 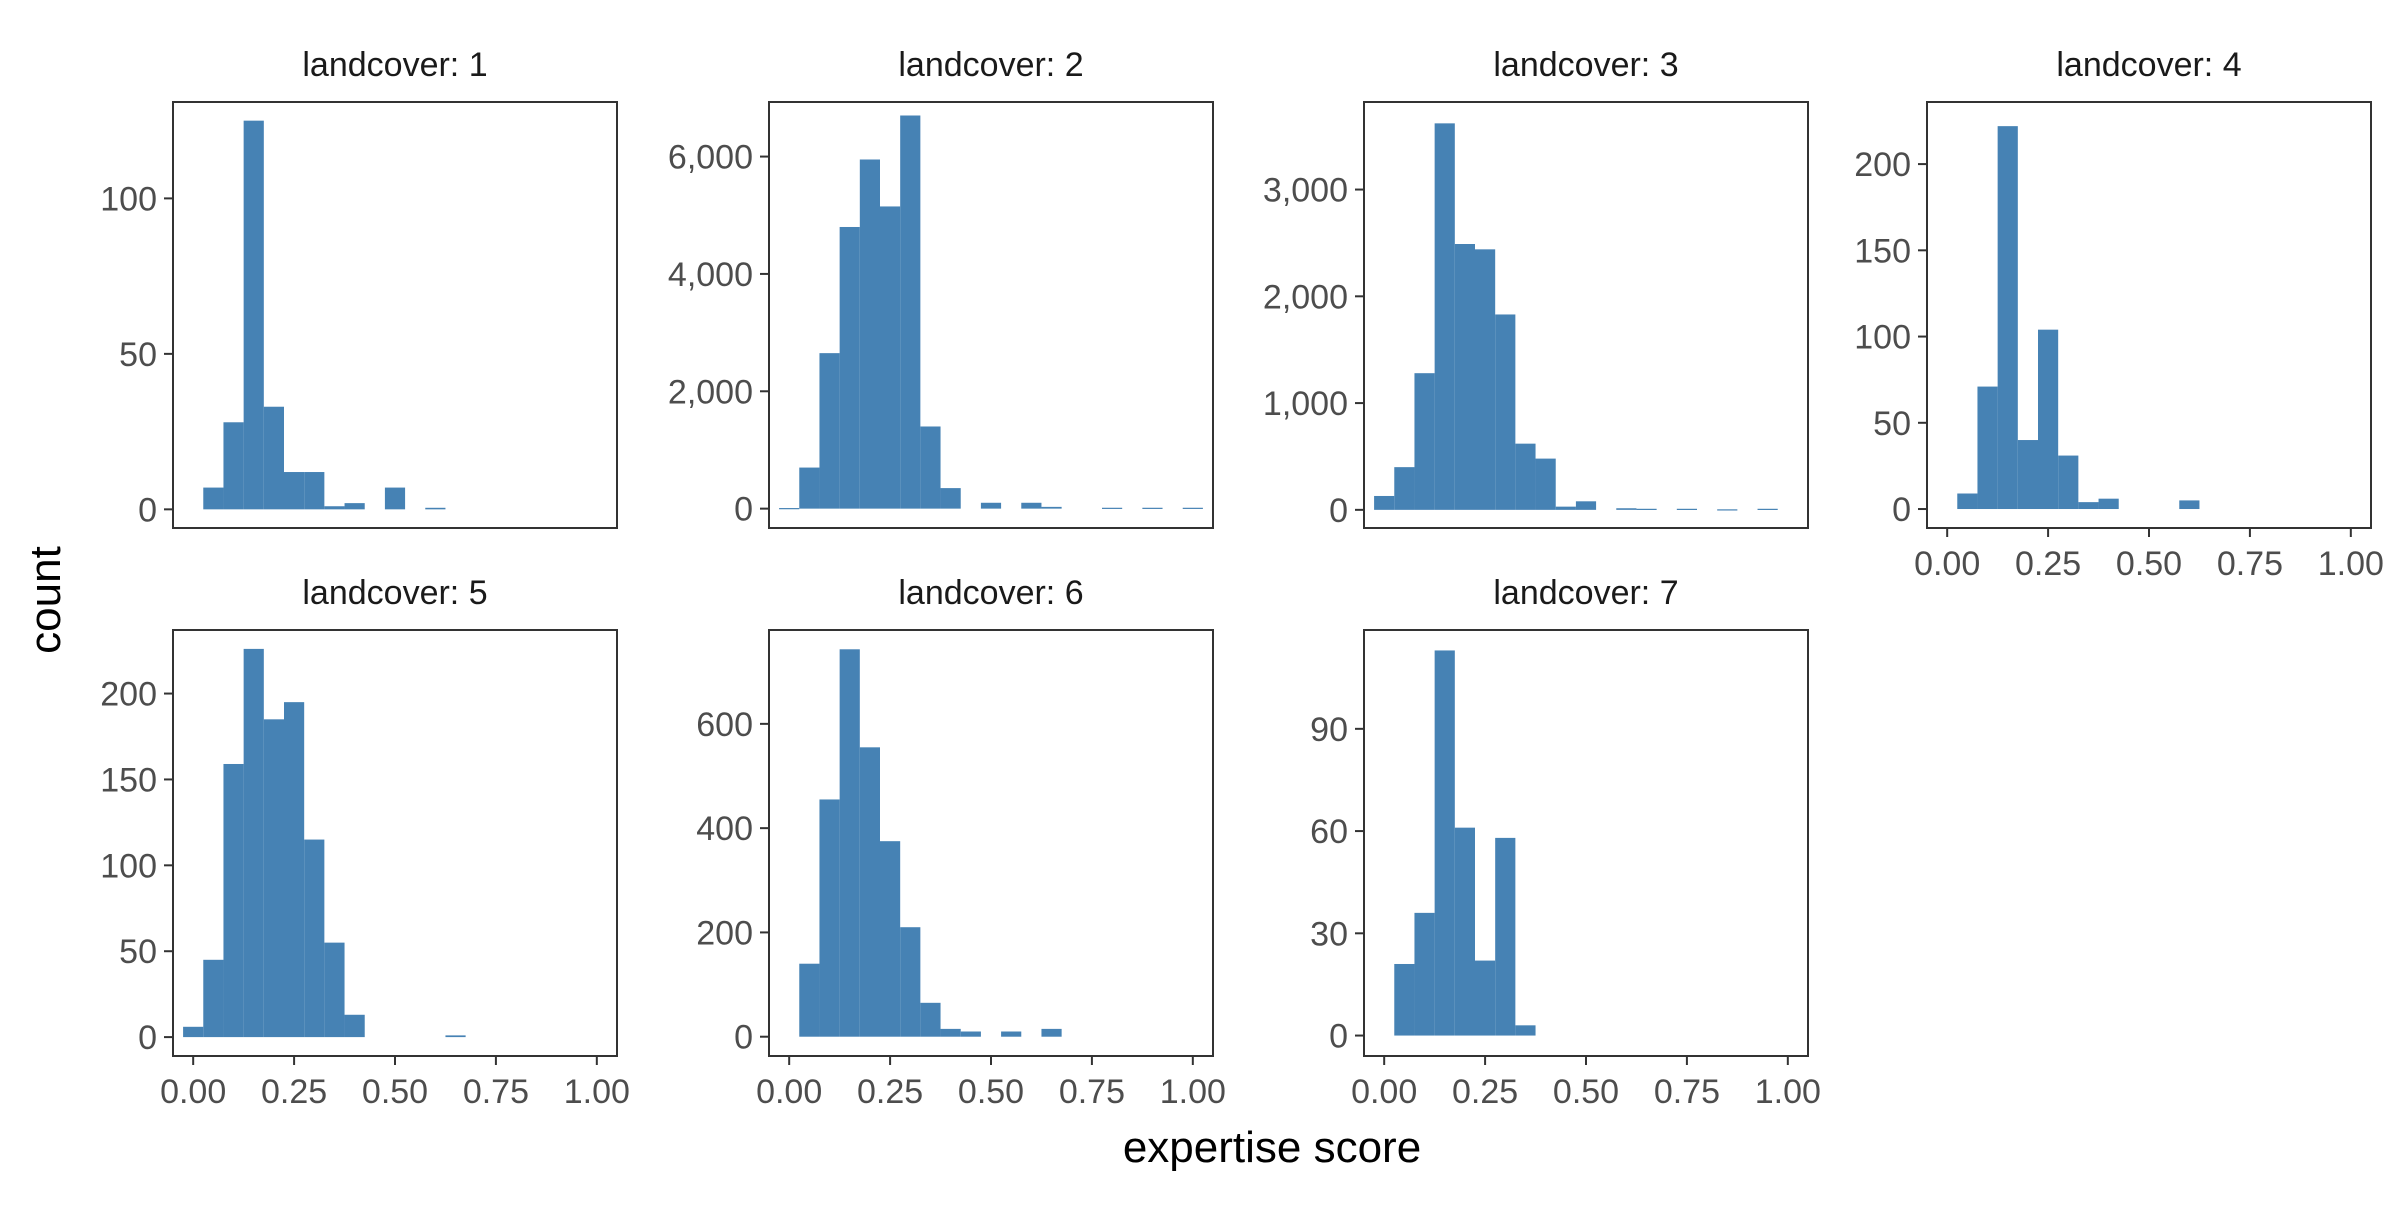 I want to click on y-tick-label: 6,000, so click(x=710, y=158).